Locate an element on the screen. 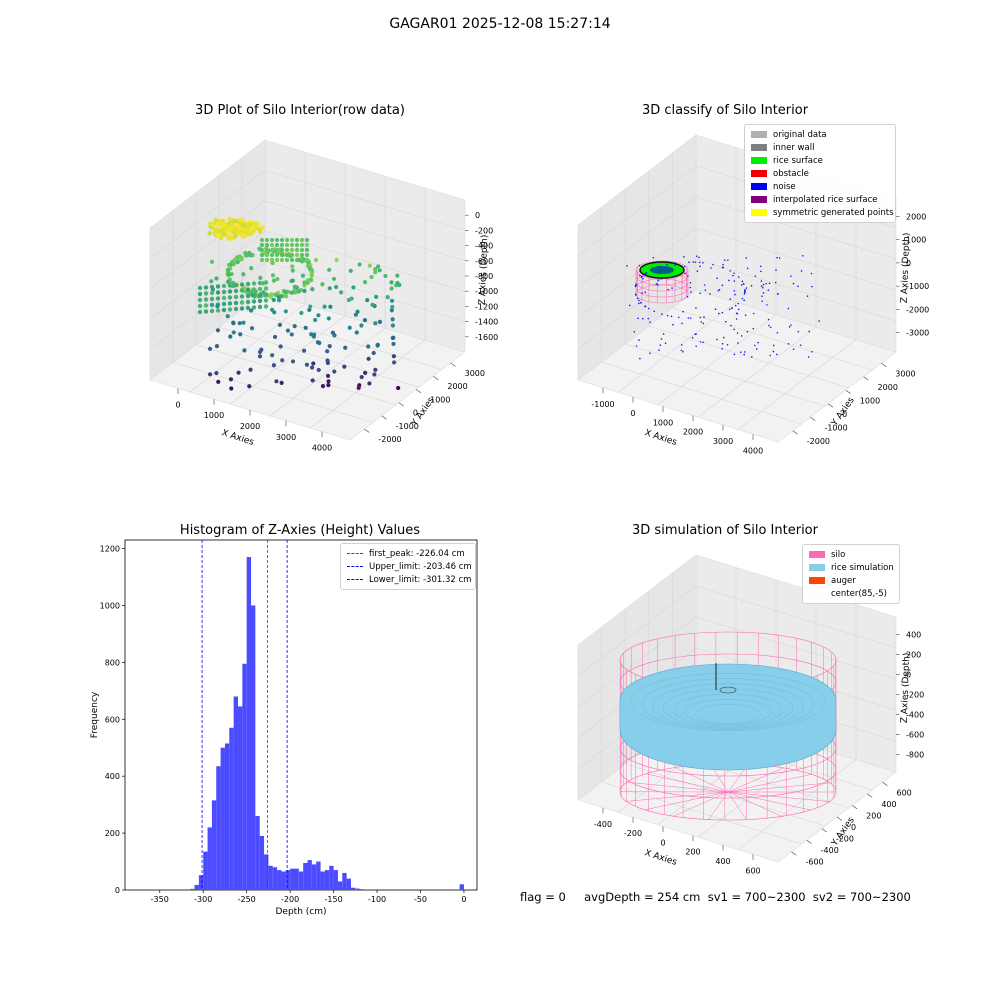 Image resolution: width=1000 pixels, height=1000 pixels. axis-pane is located at coordinates (207, 260).